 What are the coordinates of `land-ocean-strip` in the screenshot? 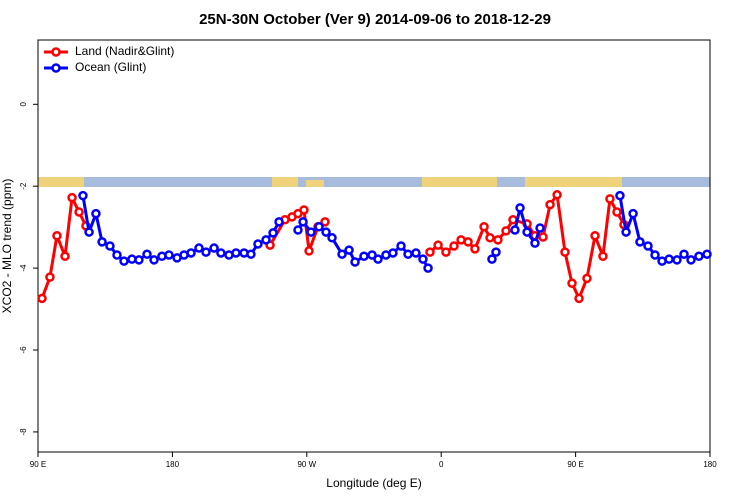 It's located at (374, 182).